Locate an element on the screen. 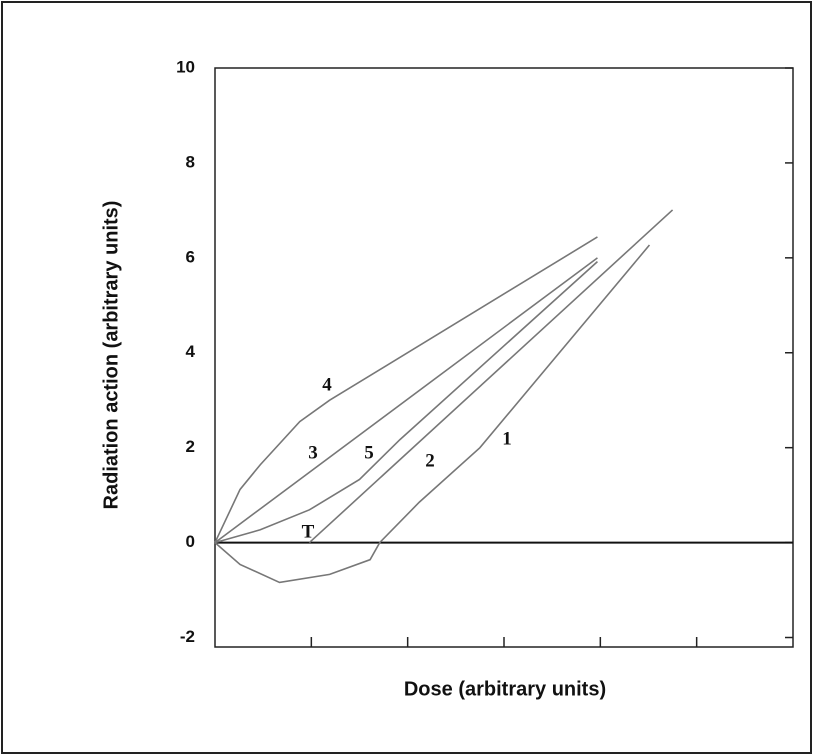 This screenshot has width=814, height=756. curve-label: 2 is located at coordinates (430, 460).